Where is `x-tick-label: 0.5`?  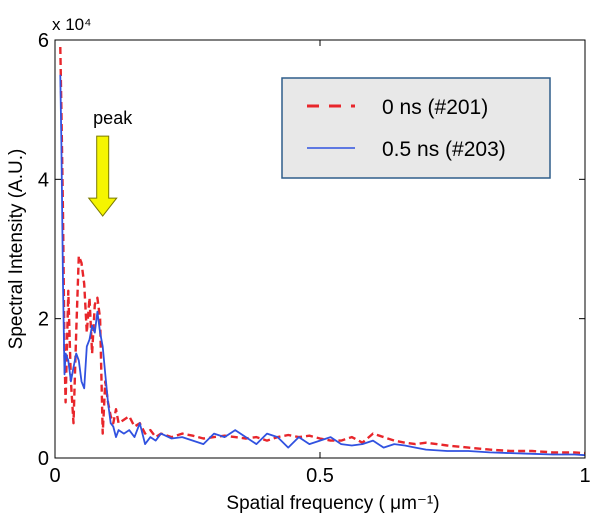 x-tick-label: 0.5 is located at coordinates (320, 476).